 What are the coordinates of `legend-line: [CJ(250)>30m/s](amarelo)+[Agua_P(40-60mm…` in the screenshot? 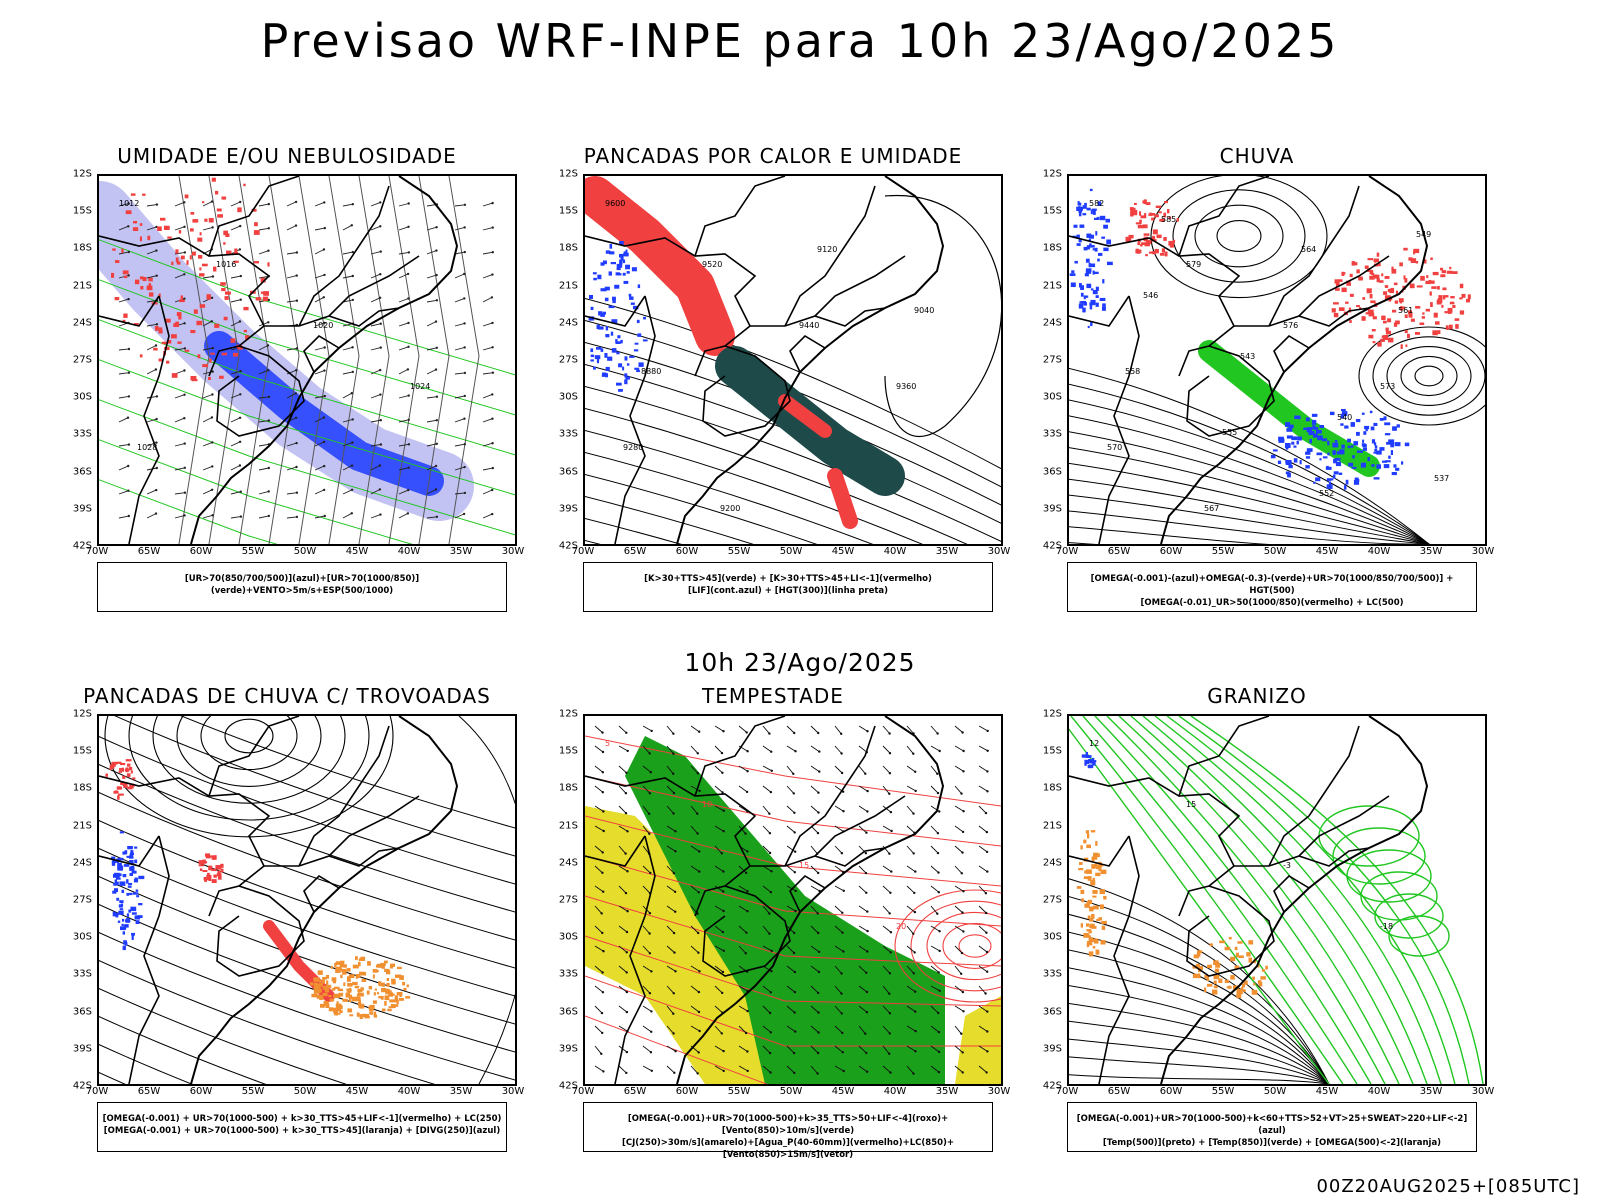 It's located at (788, 1149).